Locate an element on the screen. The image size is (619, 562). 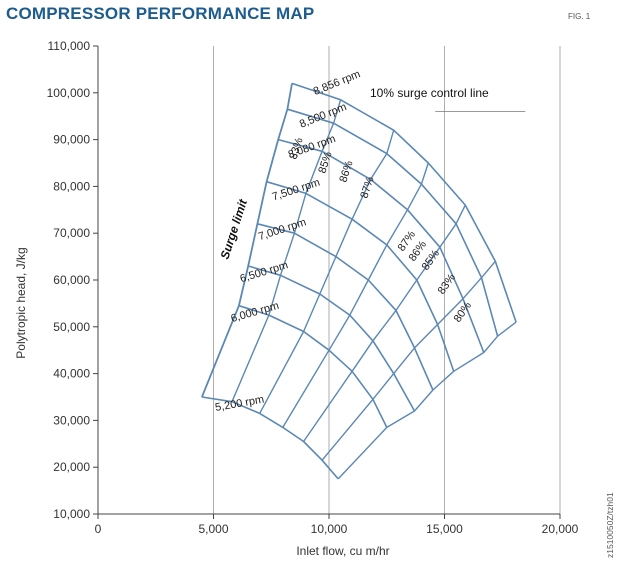
y-tick-label-1: 20,000 is located at coordinates (71, 467).